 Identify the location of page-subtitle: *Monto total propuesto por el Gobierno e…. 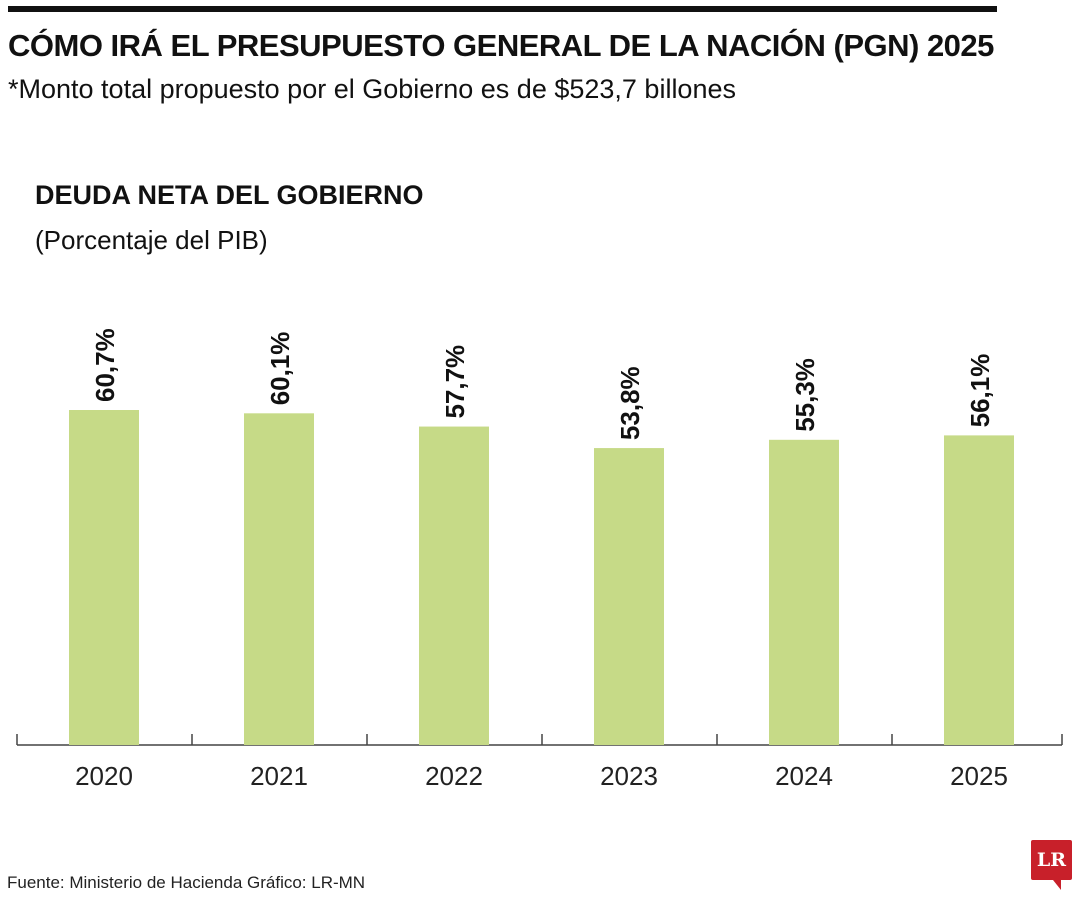
(372, 89).